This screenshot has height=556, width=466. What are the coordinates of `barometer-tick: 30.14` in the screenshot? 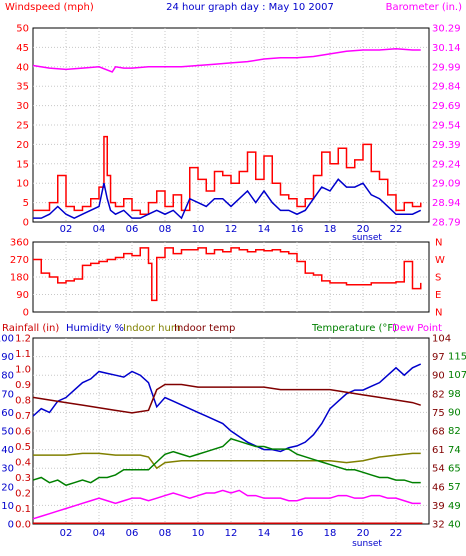 It's located at (446, 48).